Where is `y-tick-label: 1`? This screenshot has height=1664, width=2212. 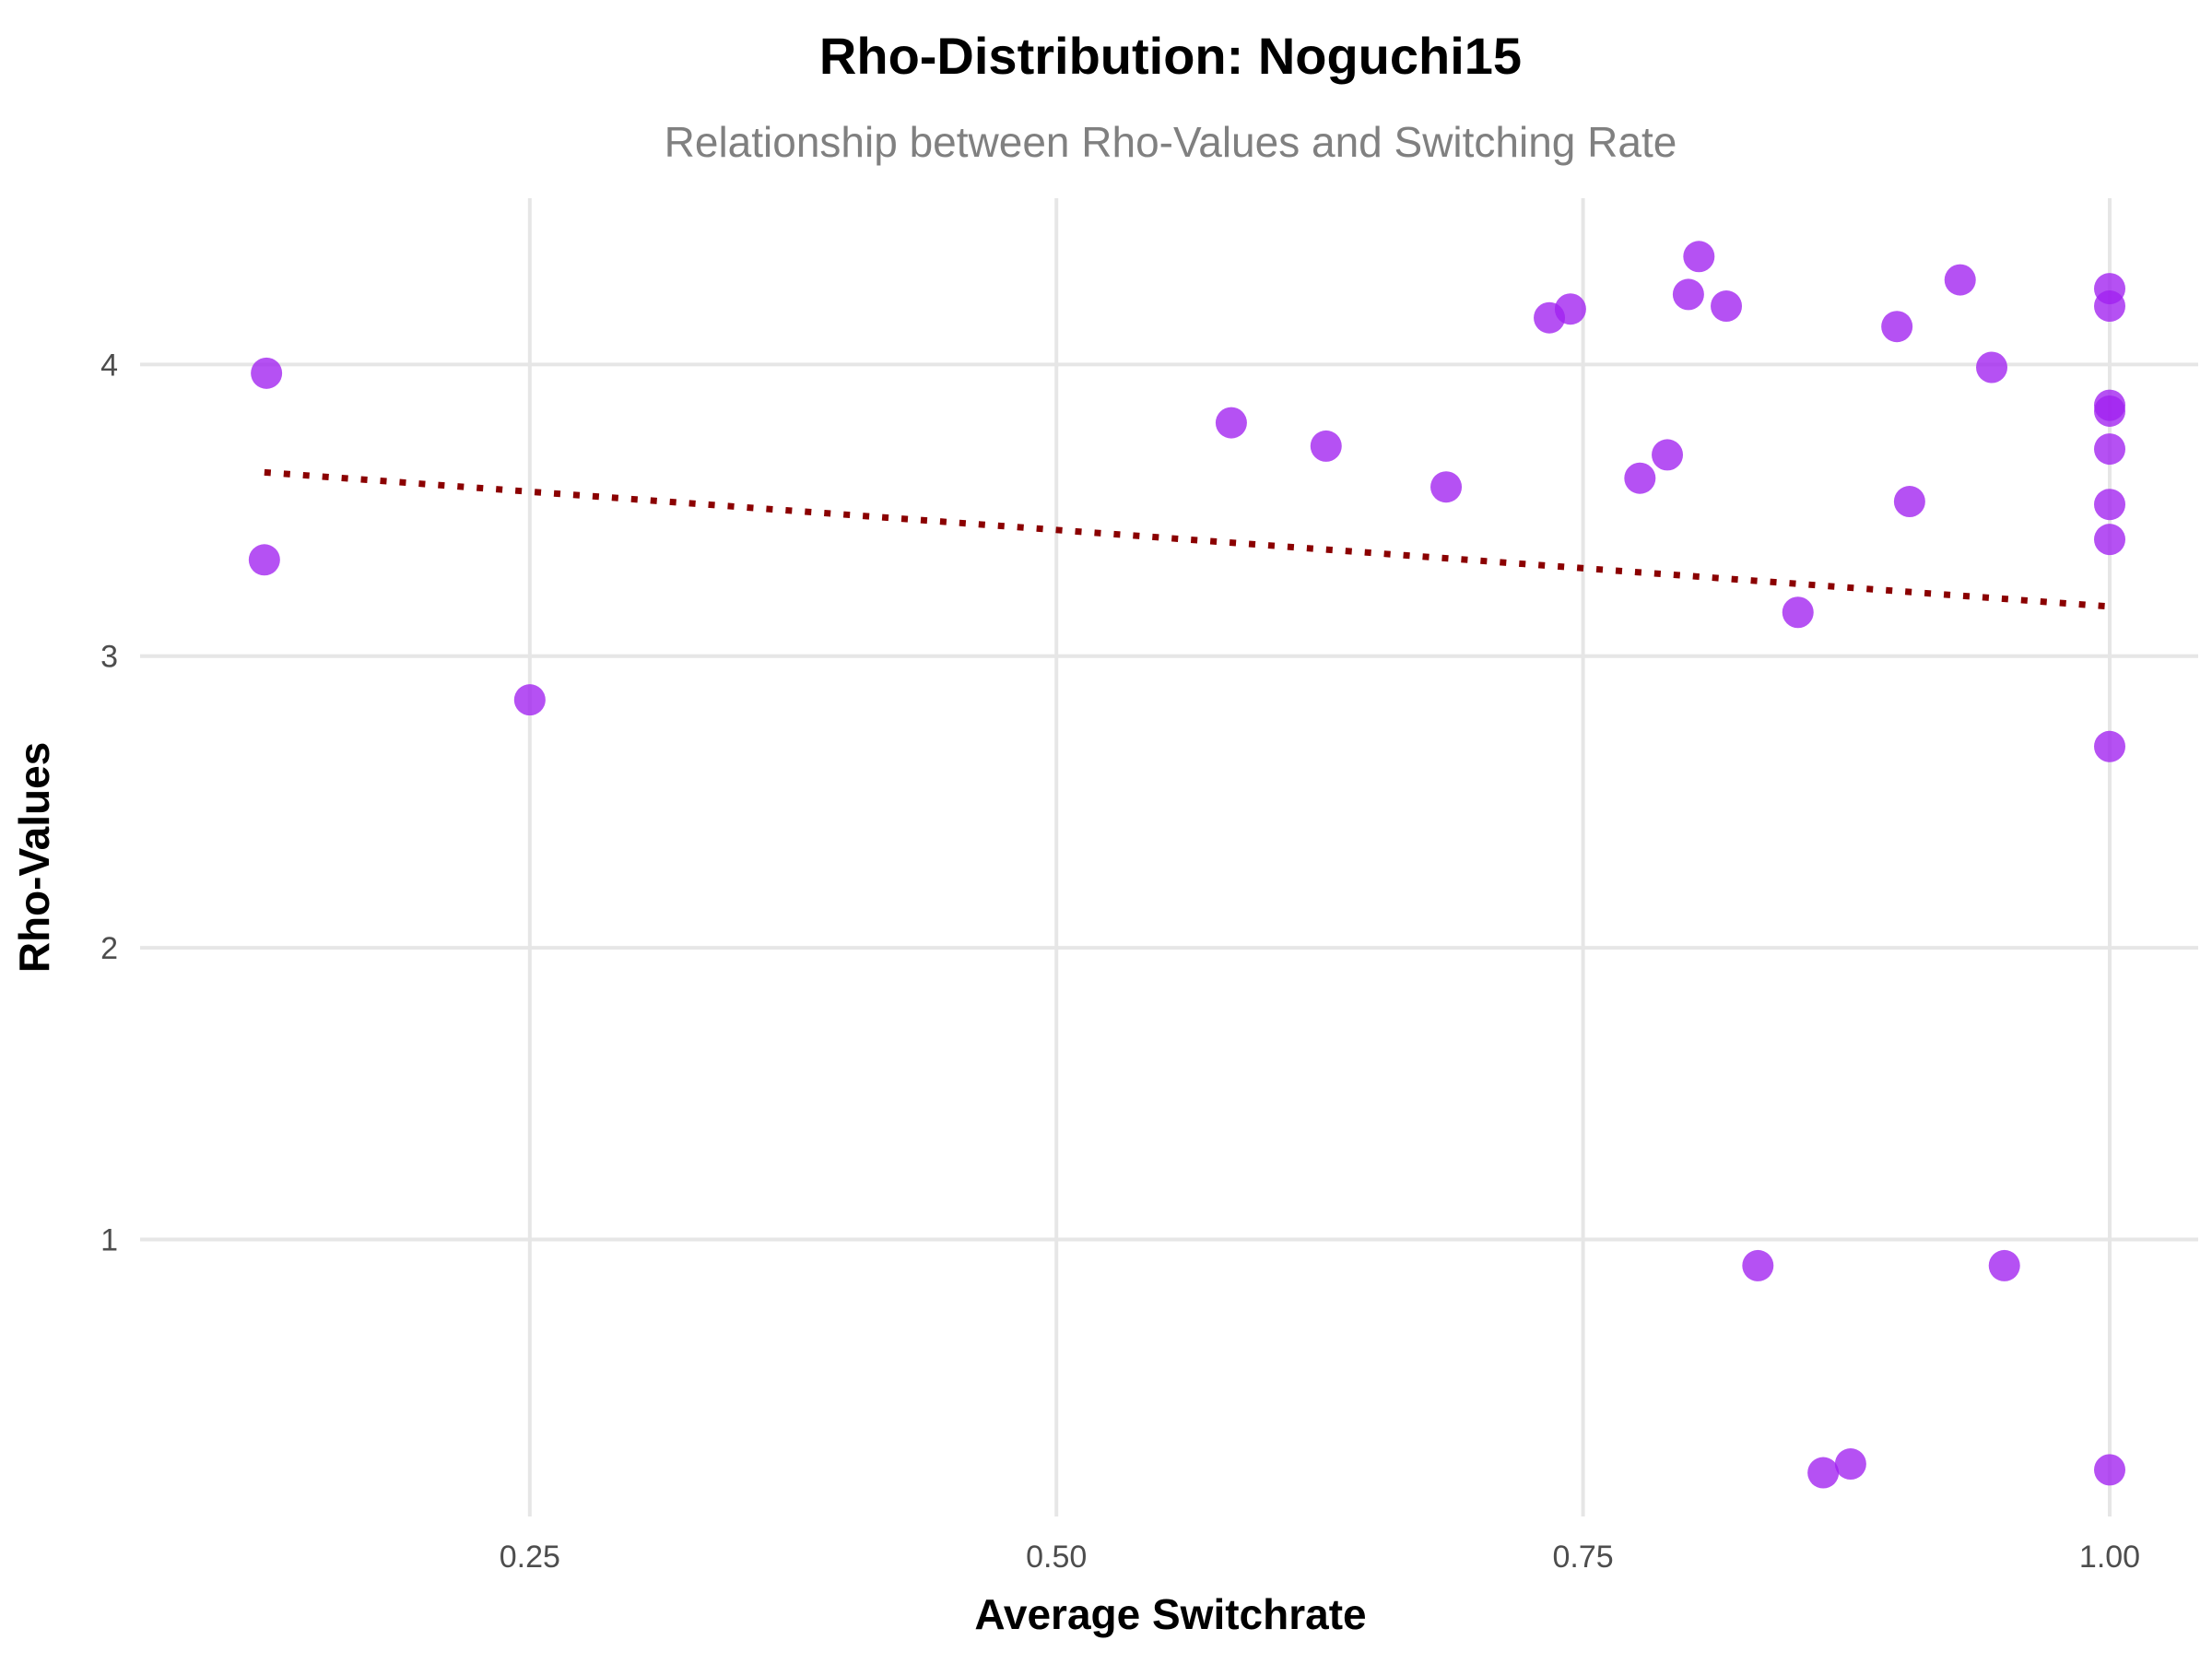
y-tick-label: 1 is located at coordinates (109, 1239).